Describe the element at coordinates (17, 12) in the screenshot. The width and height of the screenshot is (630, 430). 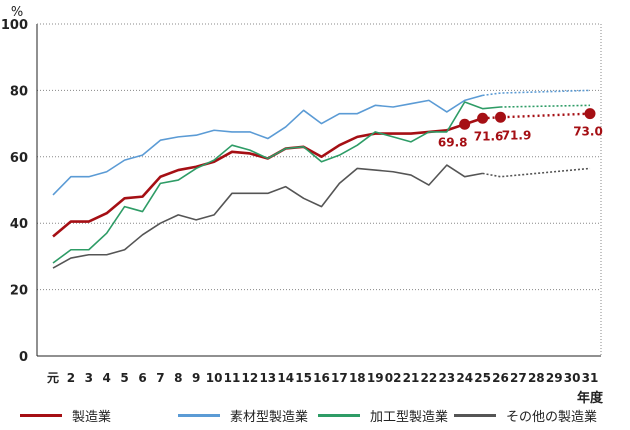
I see `y-axis-label: %` at that location.